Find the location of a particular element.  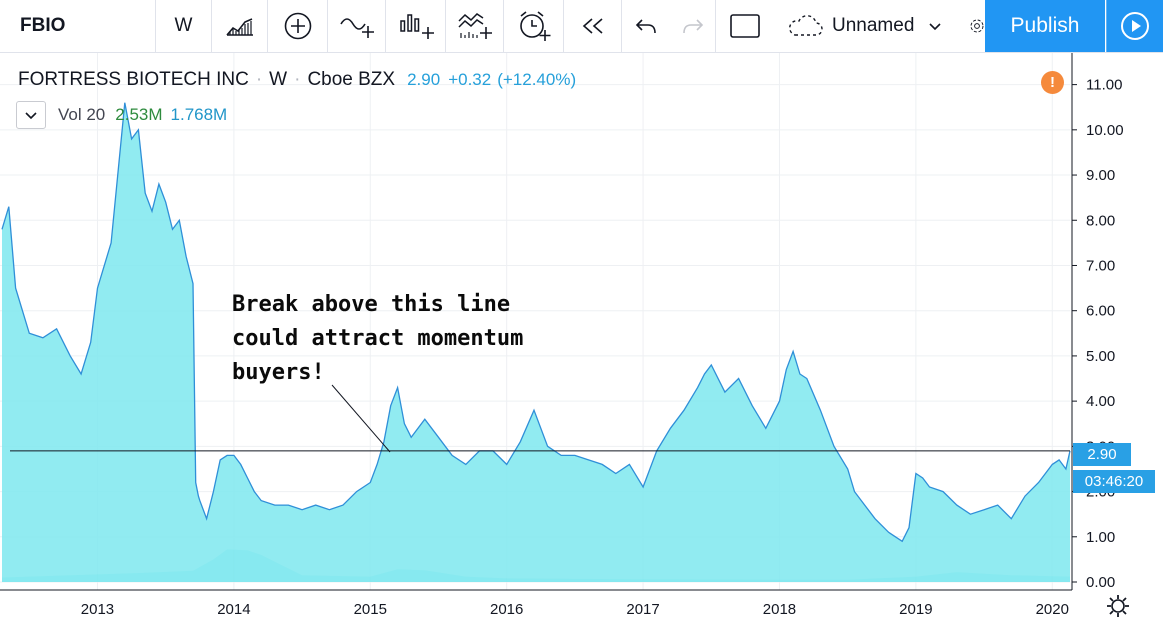

publish-button: Publish is located at coordinates (1045, 26).